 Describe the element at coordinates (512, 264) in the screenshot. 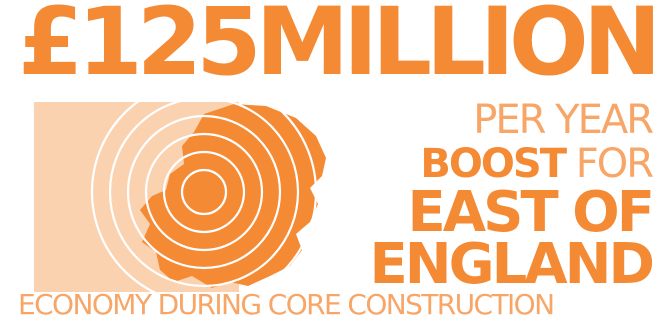

I see `england-text: ENGLAND` at that location.